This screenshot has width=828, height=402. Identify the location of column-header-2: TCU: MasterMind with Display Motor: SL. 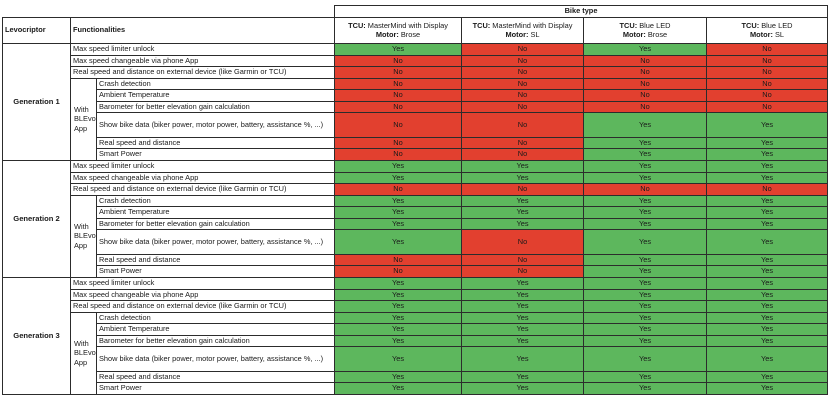
(522, 30).